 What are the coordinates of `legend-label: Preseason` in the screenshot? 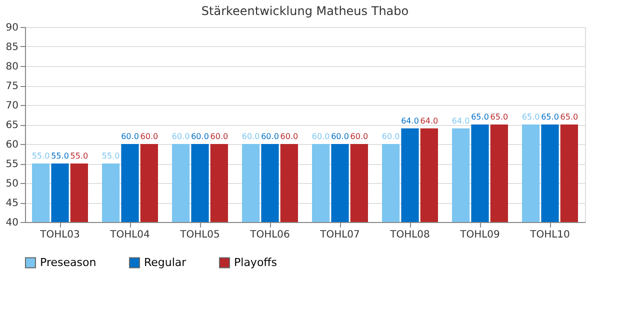 It's located at (68, 262).